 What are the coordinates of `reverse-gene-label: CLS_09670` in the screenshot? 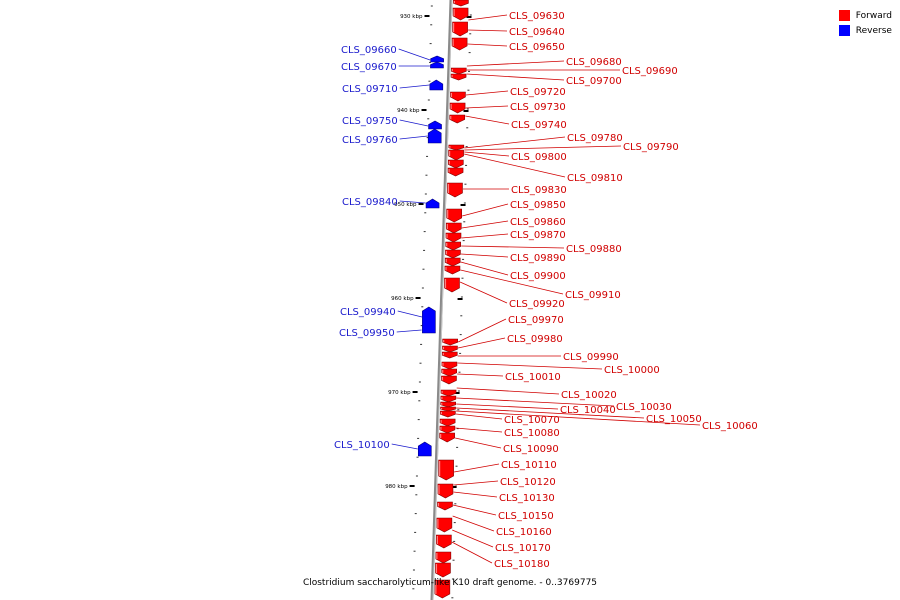 It's located at (369, 67).